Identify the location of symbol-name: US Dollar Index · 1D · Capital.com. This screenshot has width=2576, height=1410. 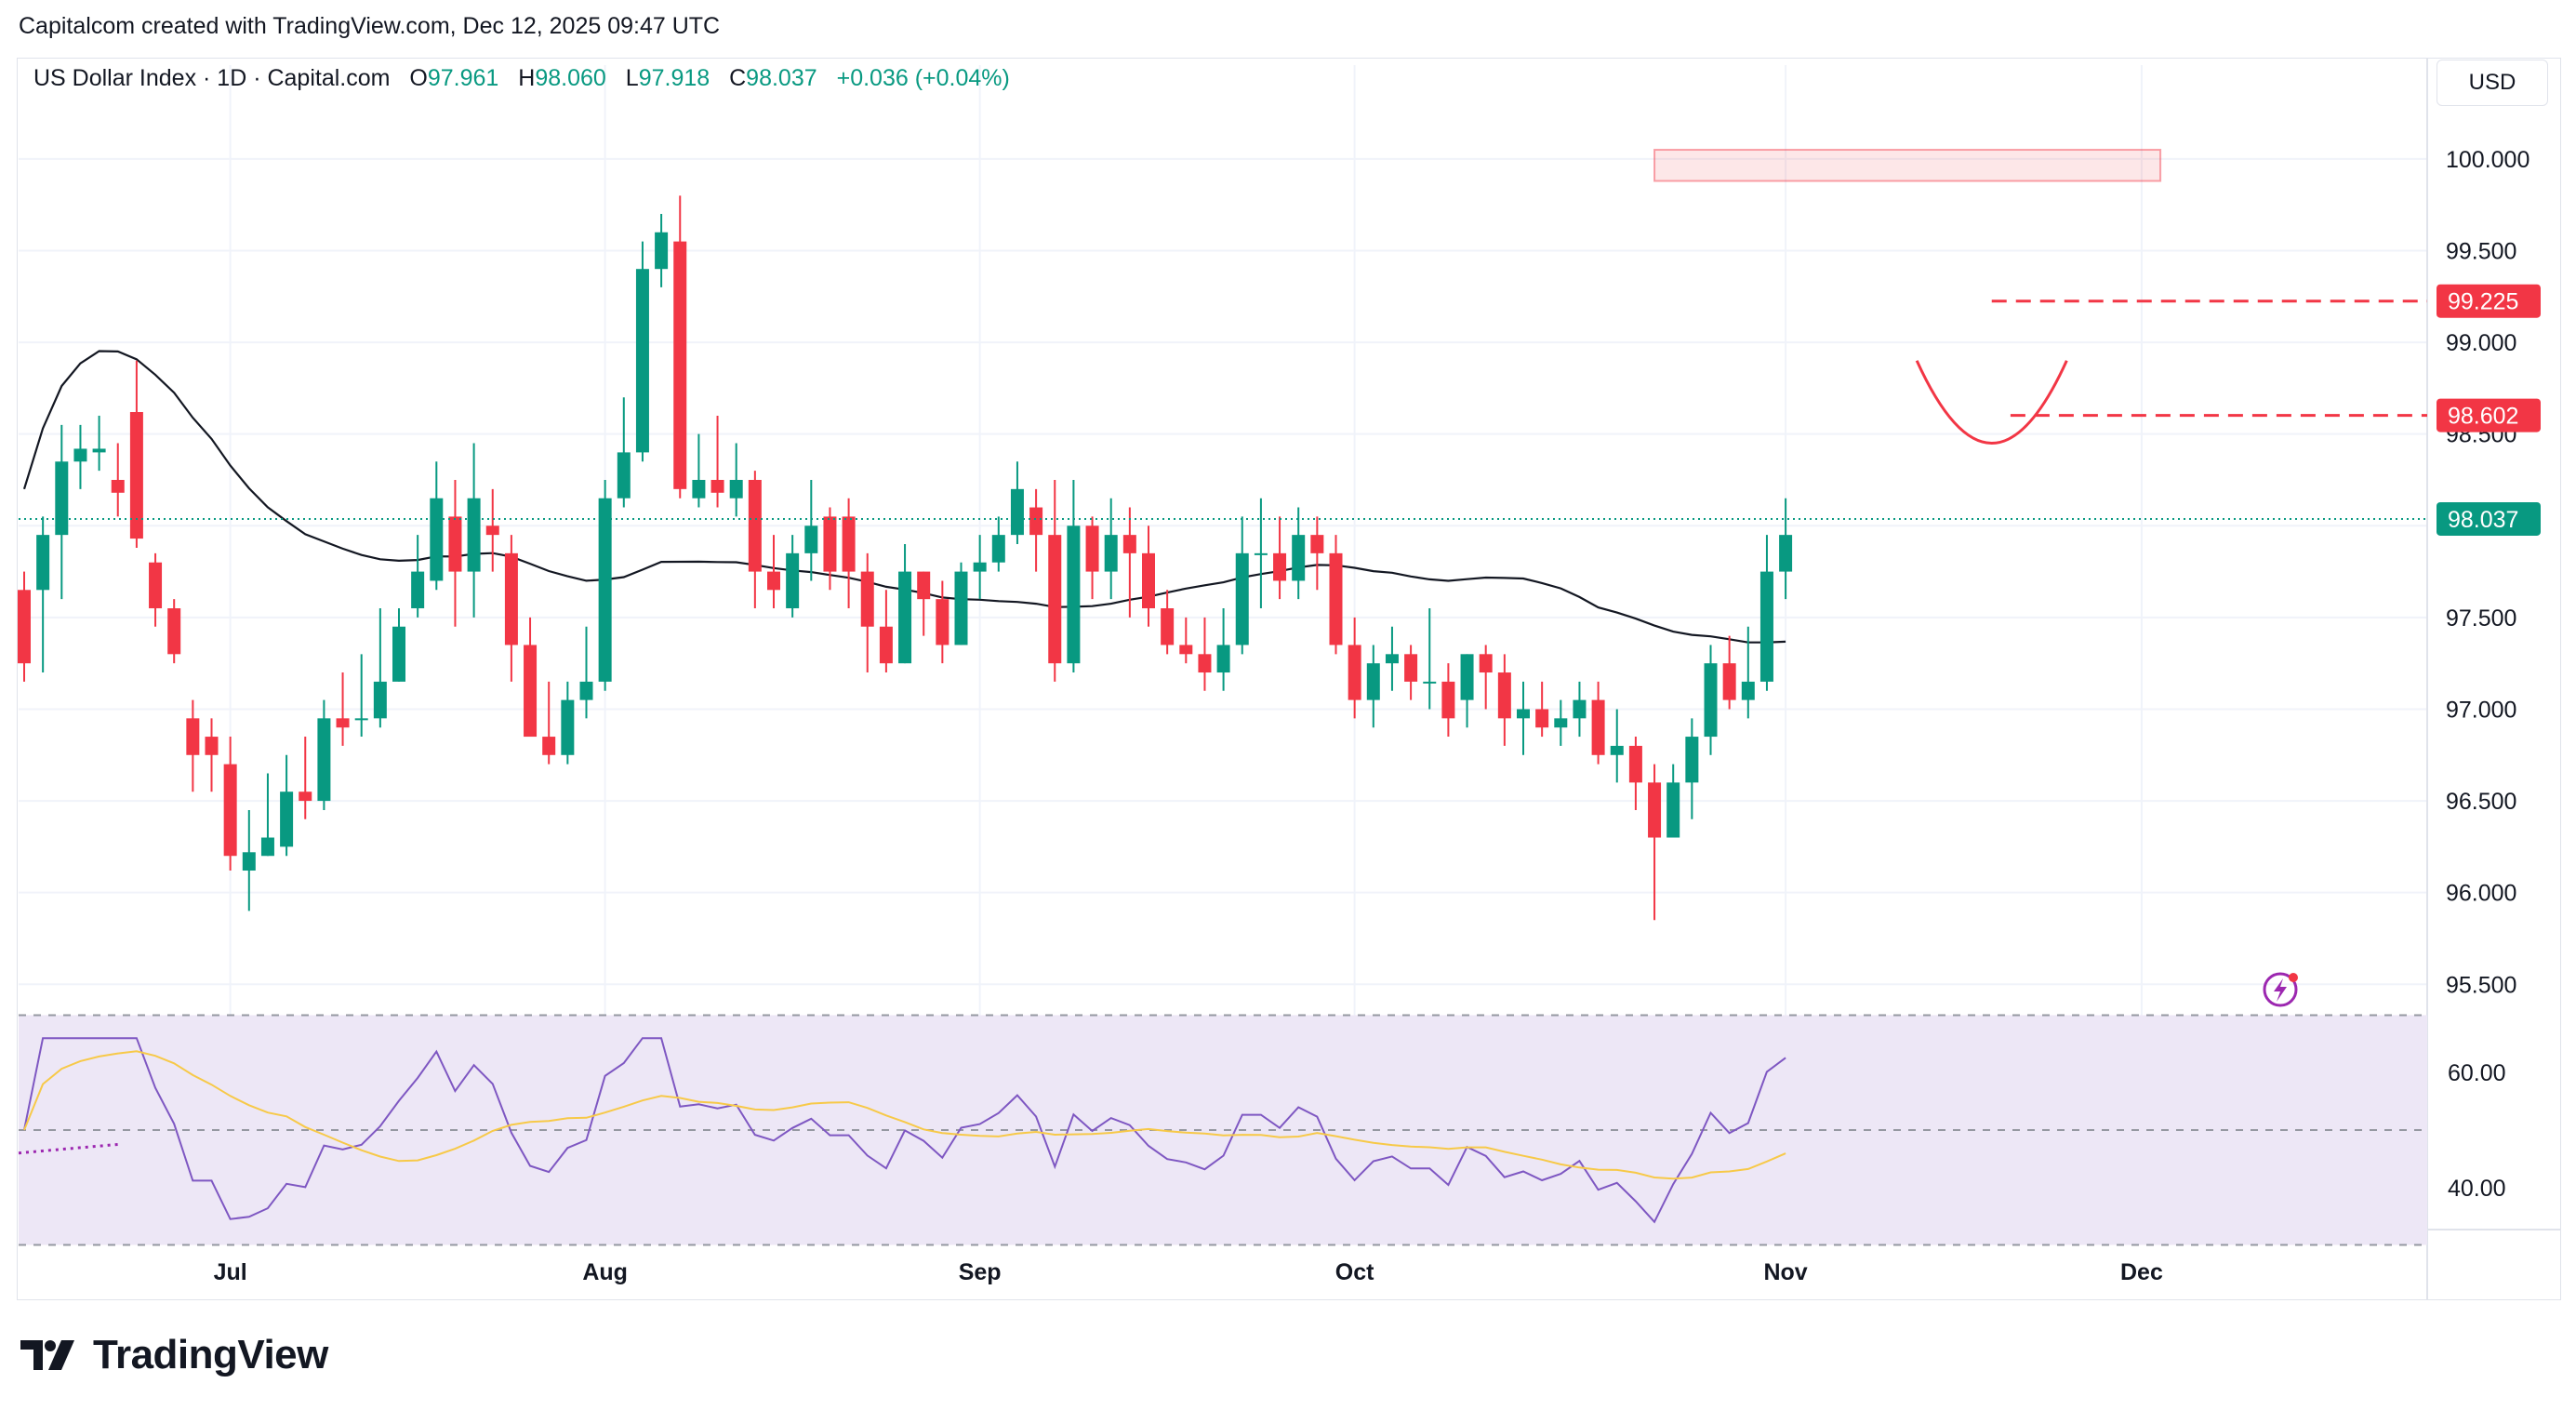
(212, 78).